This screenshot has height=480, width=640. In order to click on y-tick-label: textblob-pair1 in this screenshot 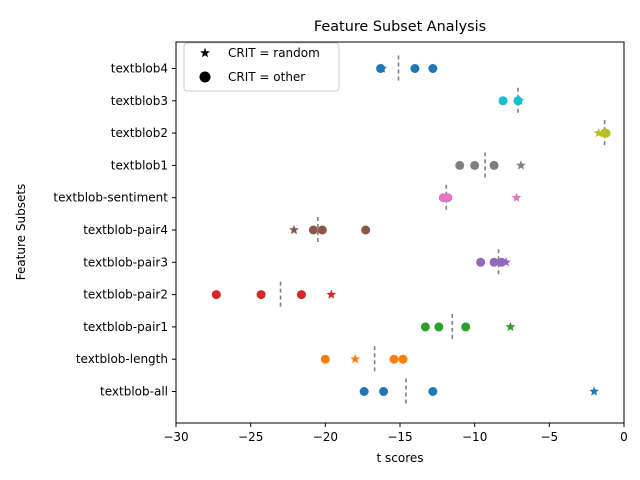, I will do `click(125, 327)`.